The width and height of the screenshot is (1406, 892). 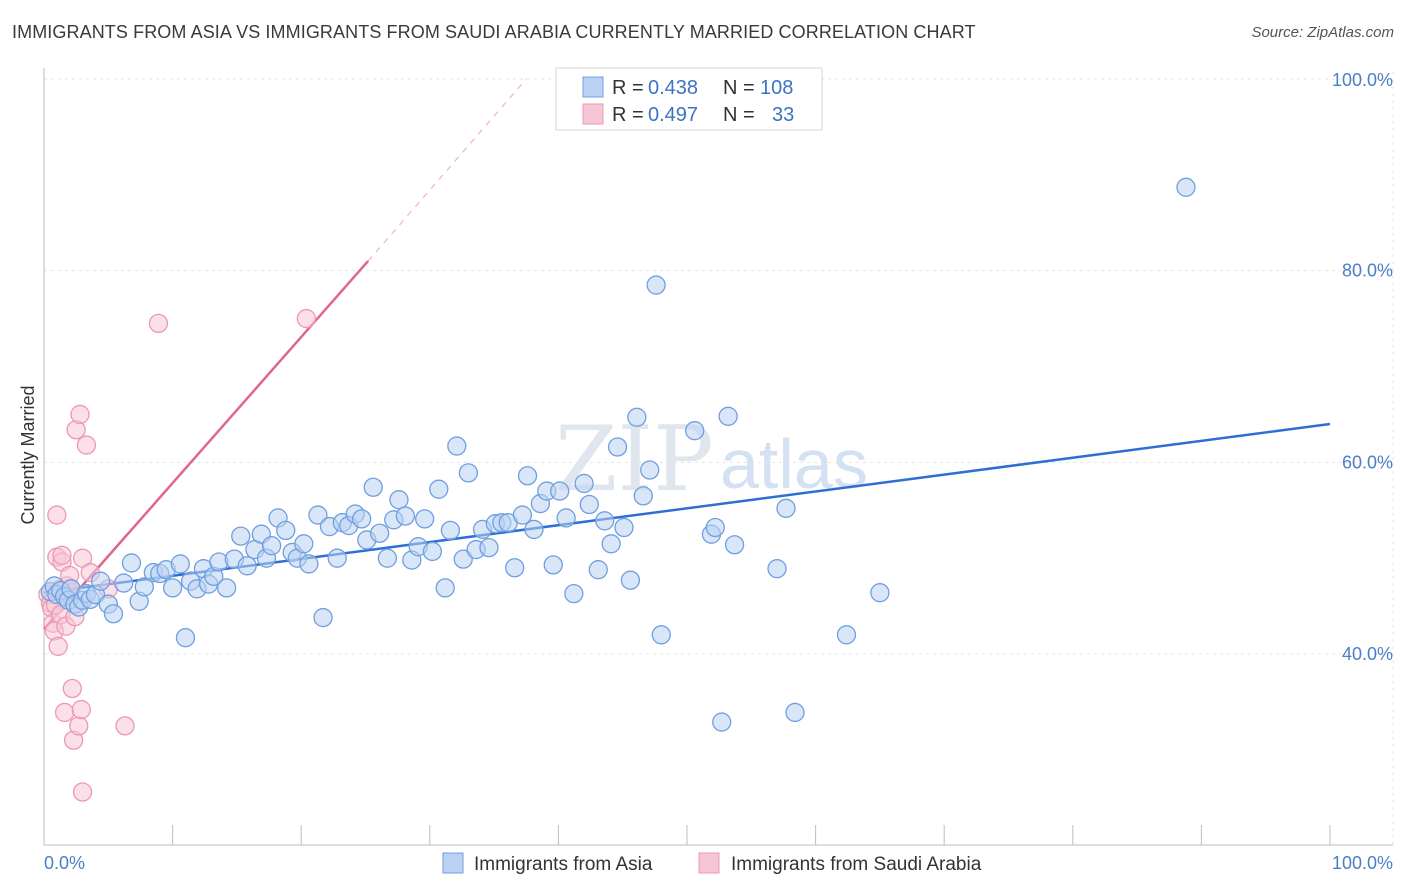 I want to click on y-tick-label: 60.0%, so click(x=1367, y=462).